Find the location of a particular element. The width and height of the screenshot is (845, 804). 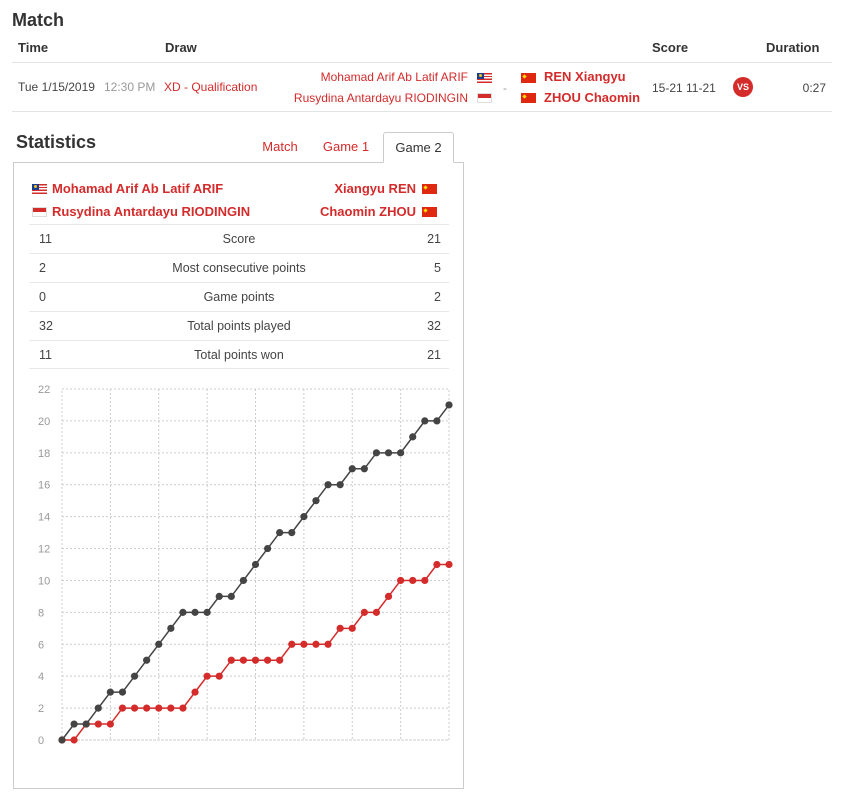

right-player-1: Xiangyu REN is located at coordinates (375, 188).